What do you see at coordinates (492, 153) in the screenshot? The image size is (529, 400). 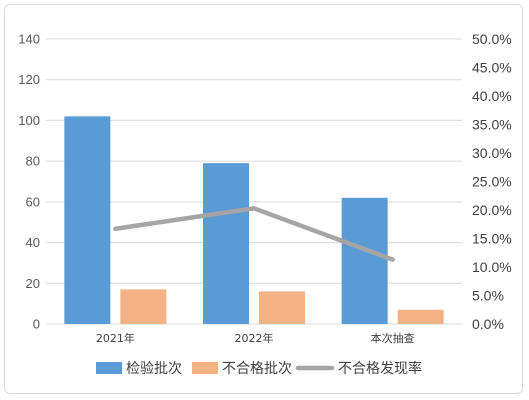 I see `right-tick-label: 30.0%` at bounding box center [492, 153].